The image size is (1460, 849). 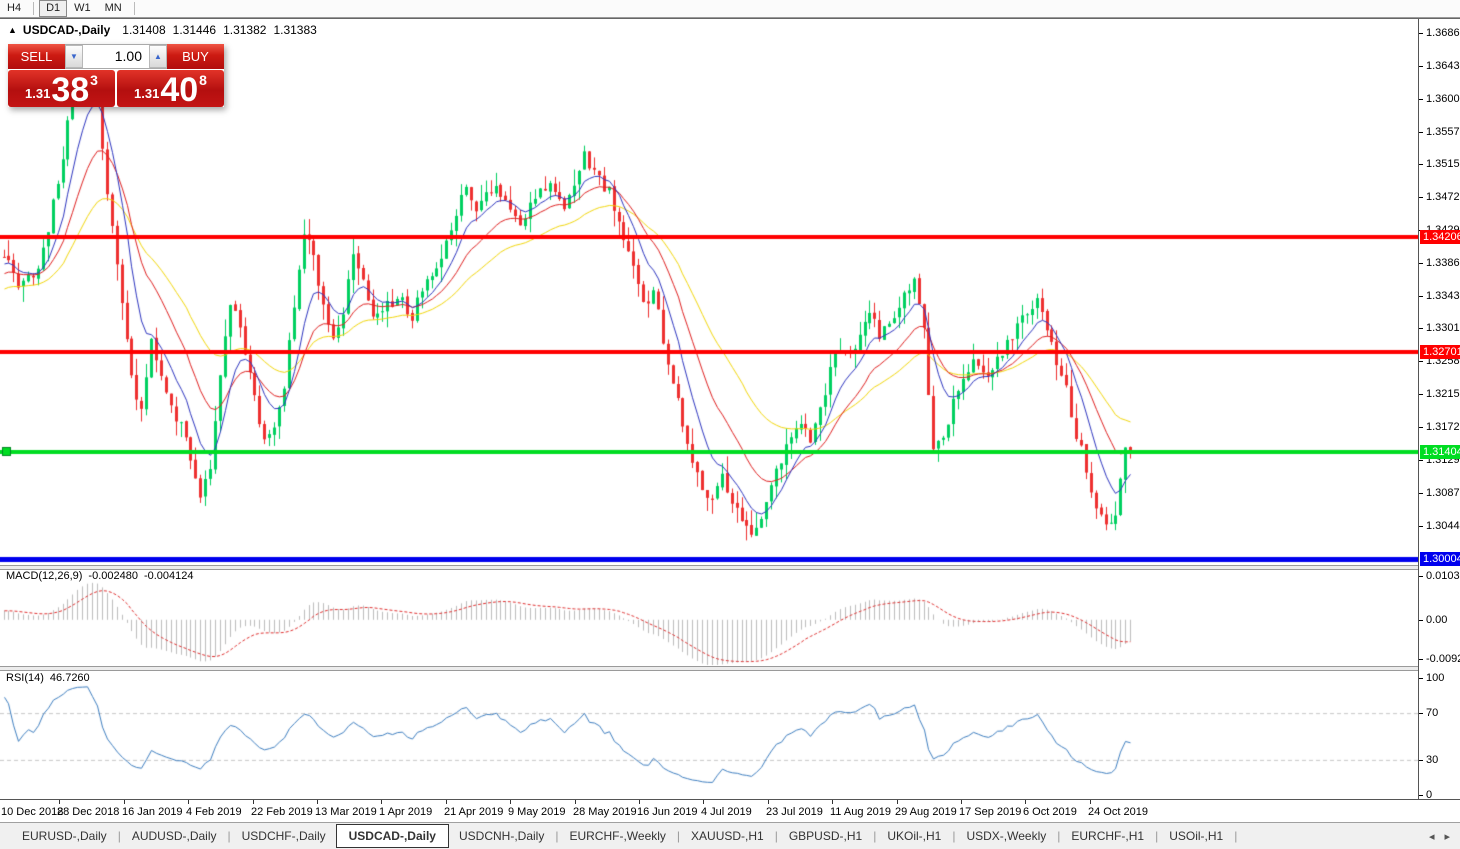 What do you see at coordinates (1440, 236) in the screenshot?
I see `price-tag-1.34206: 1.34206` at bounding box center [1440, 236].